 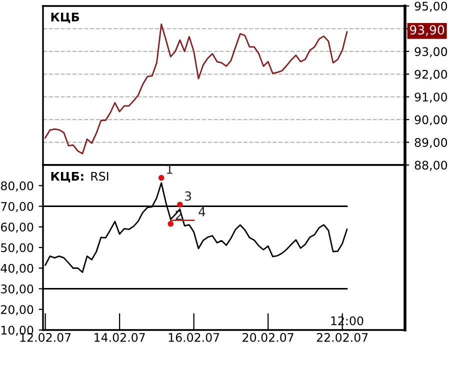 I want to click on y-tick-label: 20,00, so click(x=17, y=310).